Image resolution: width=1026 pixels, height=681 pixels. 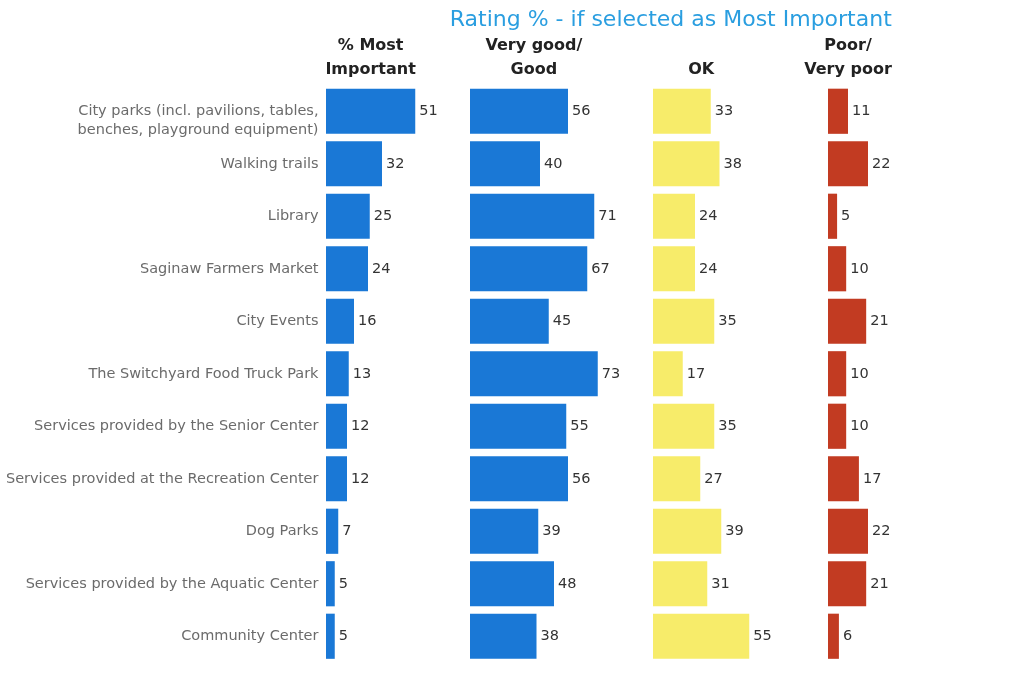 What do you see at coordinates (553, 162) in the screenshot?
I see `data-label: 40` at bounding box center [553, 162].